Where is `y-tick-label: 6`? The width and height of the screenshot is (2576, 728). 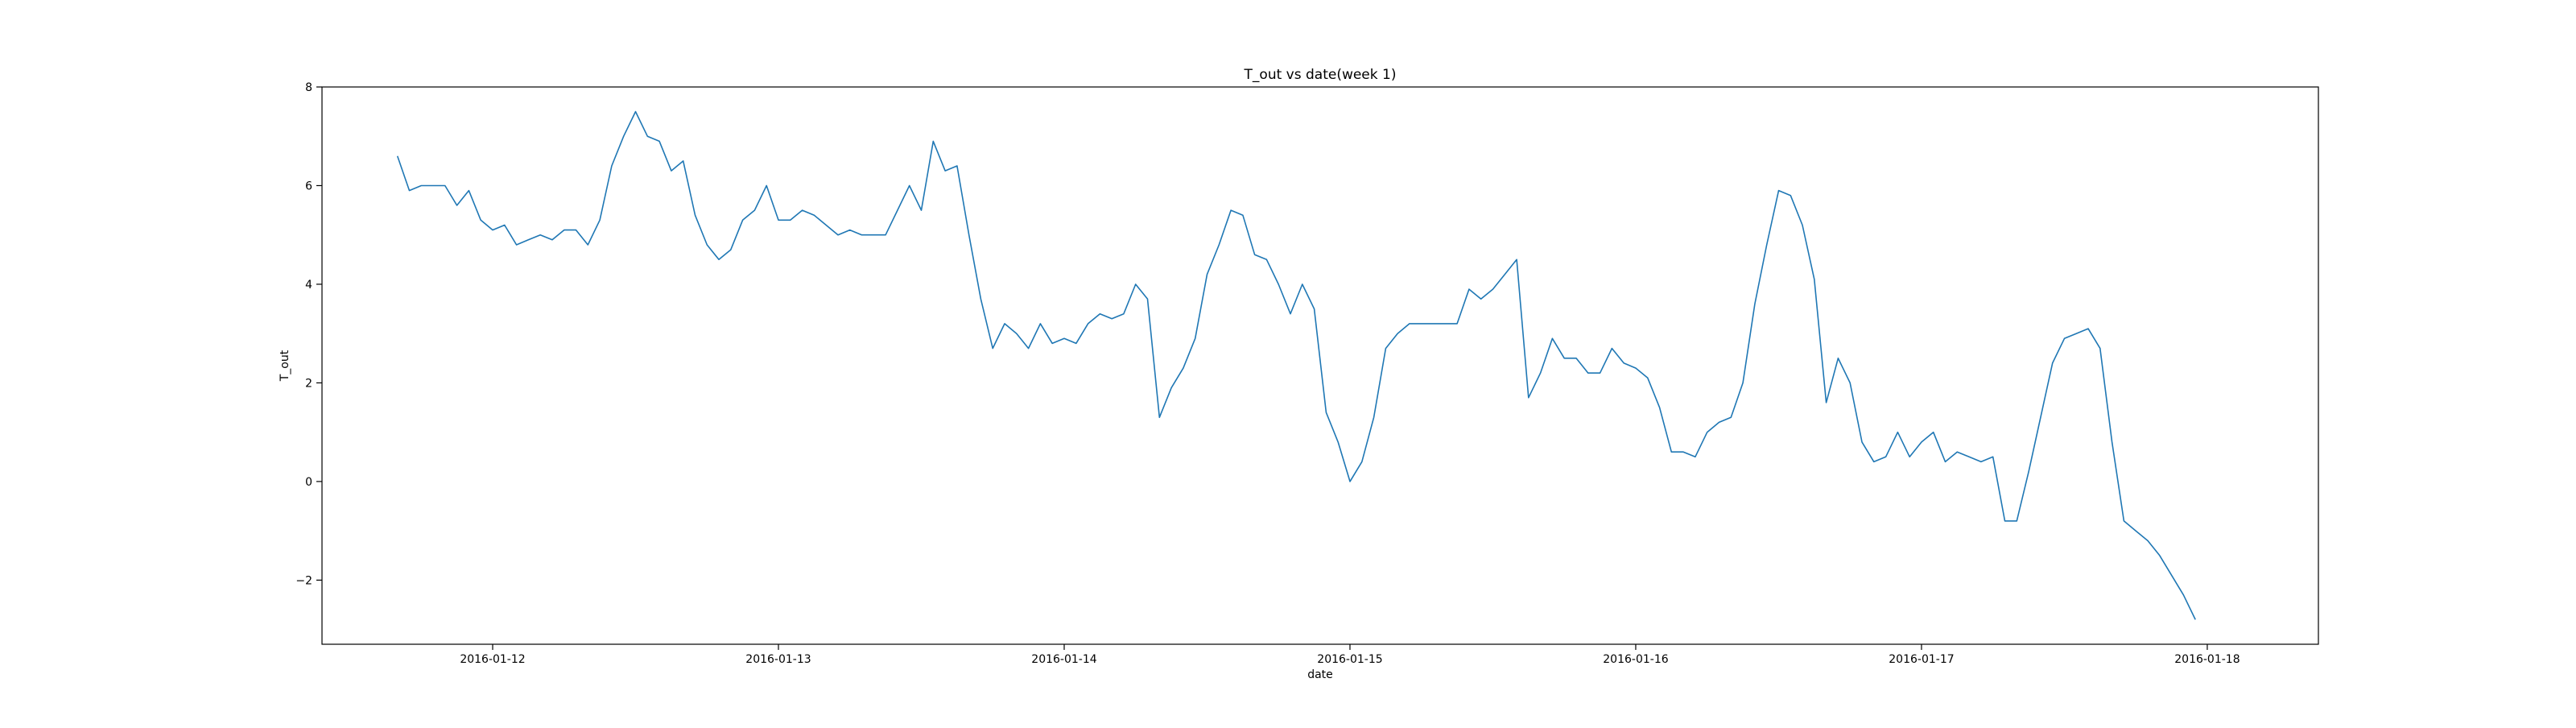
y-tick-label: 6 is located at coordinates (308, 186).